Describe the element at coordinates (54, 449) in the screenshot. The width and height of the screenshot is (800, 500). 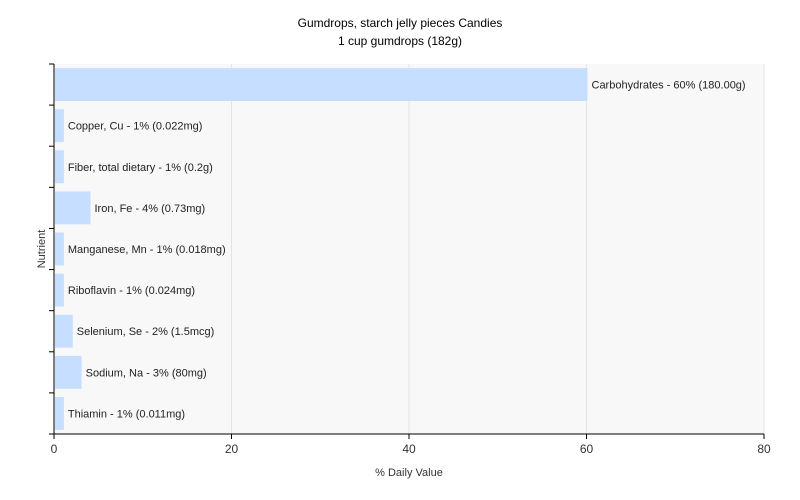
I see `x-tick-label: 0` at that location.